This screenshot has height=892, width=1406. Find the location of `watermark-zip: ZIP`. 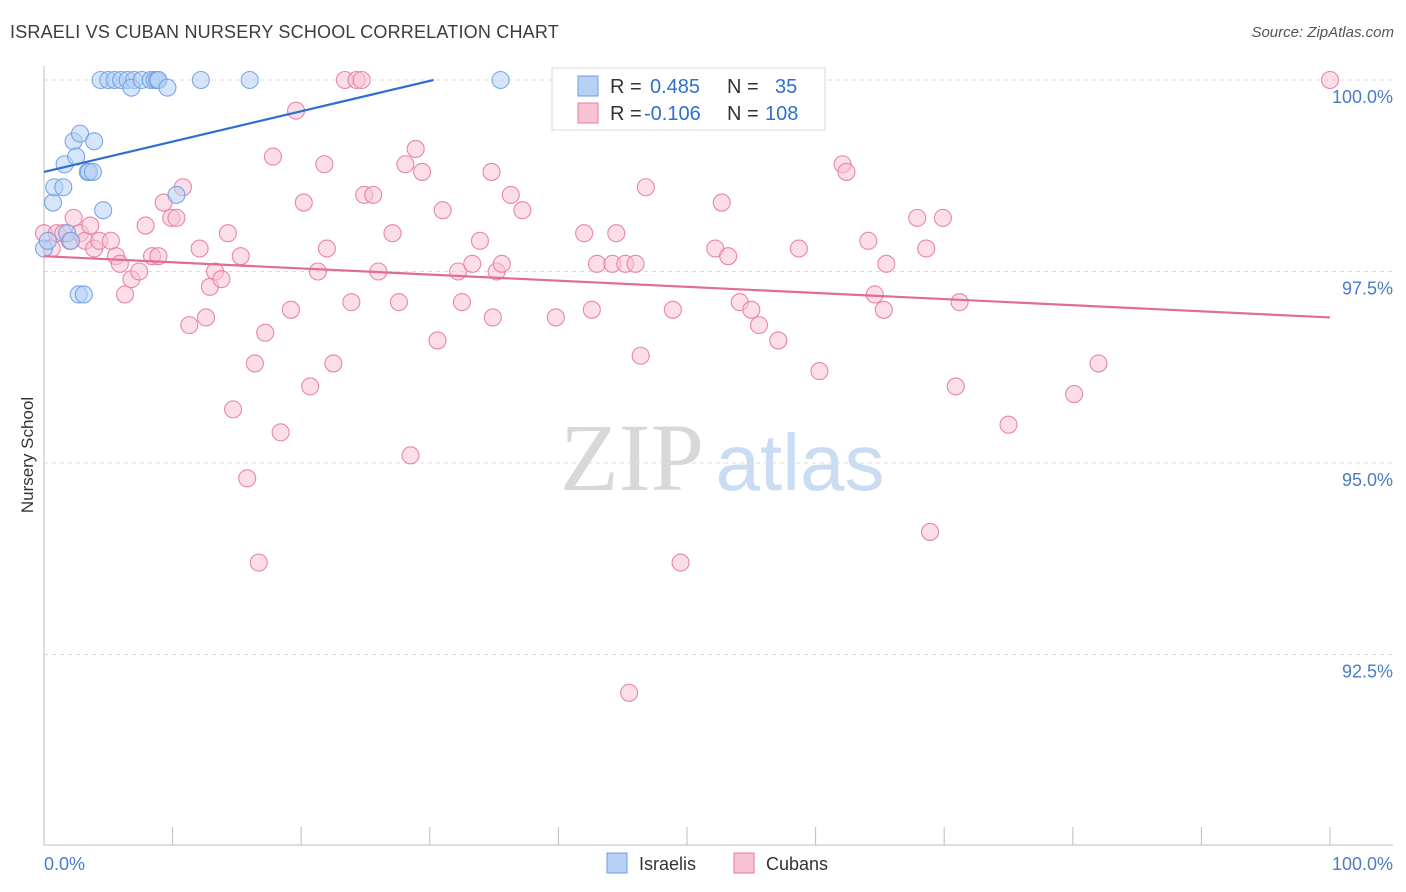

watermark-zip: ZIP is located at coordinates (632, 457).